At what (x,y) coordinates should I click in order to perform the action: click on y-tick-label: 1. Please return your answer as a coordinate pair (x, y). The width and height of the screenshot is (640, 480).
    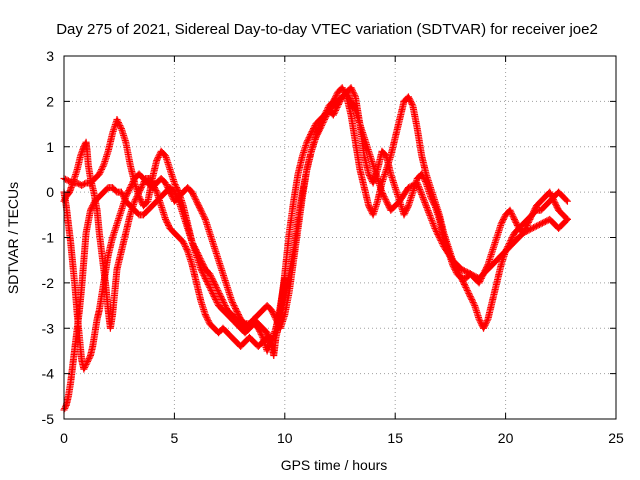
    Looking at the image, I should click on (50, 147).